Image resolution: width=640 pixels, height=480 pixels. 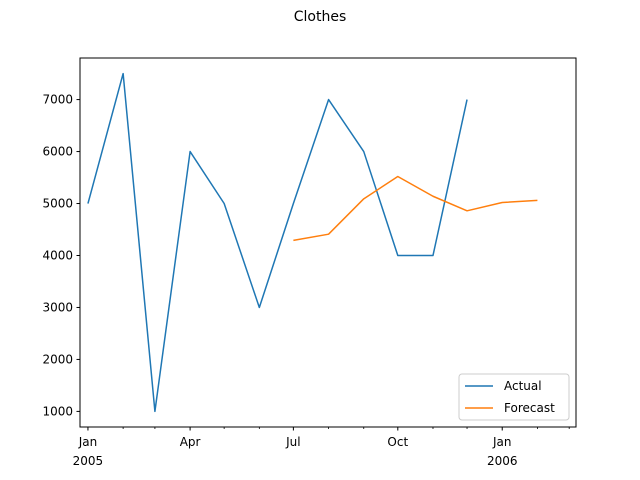 I want to click on legend: Actual Forecast, so click(x=514, y=397).